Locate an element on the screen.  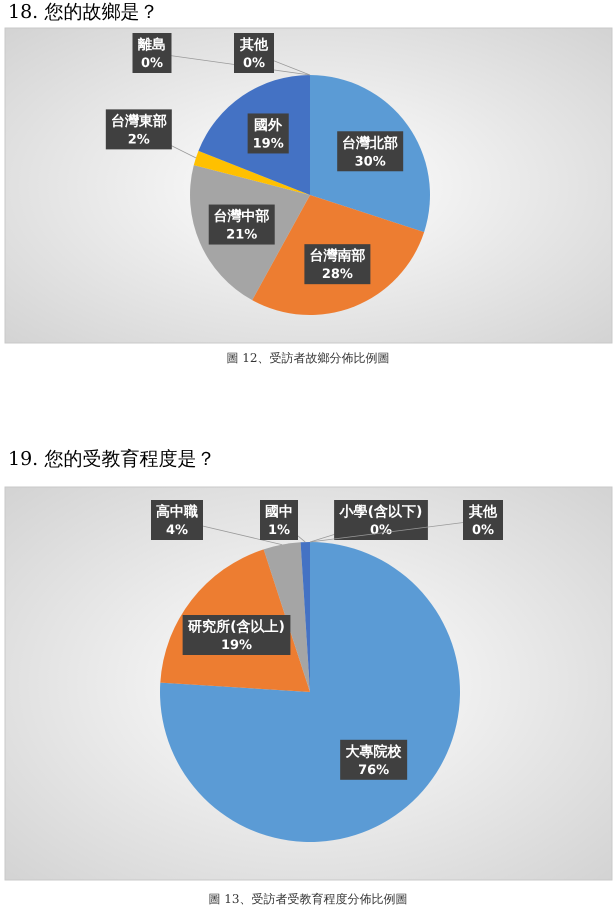
slice-label: 國外 is located at coordinates (269, 125).